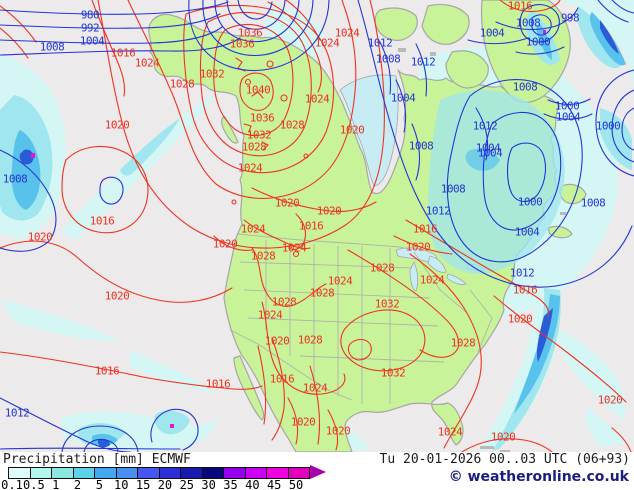  What do you see at coordinates (143, 484) in the screenshot?
I see `legend-value-label: 15` at bounding box center [143, 484].